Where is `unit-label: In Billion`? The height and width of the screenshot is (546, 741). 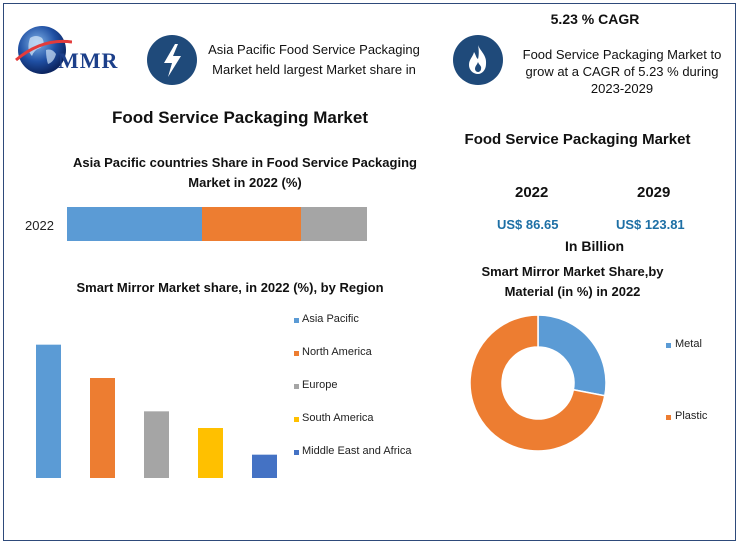
unit-label: In Billion is located at coordinates (595, 246).